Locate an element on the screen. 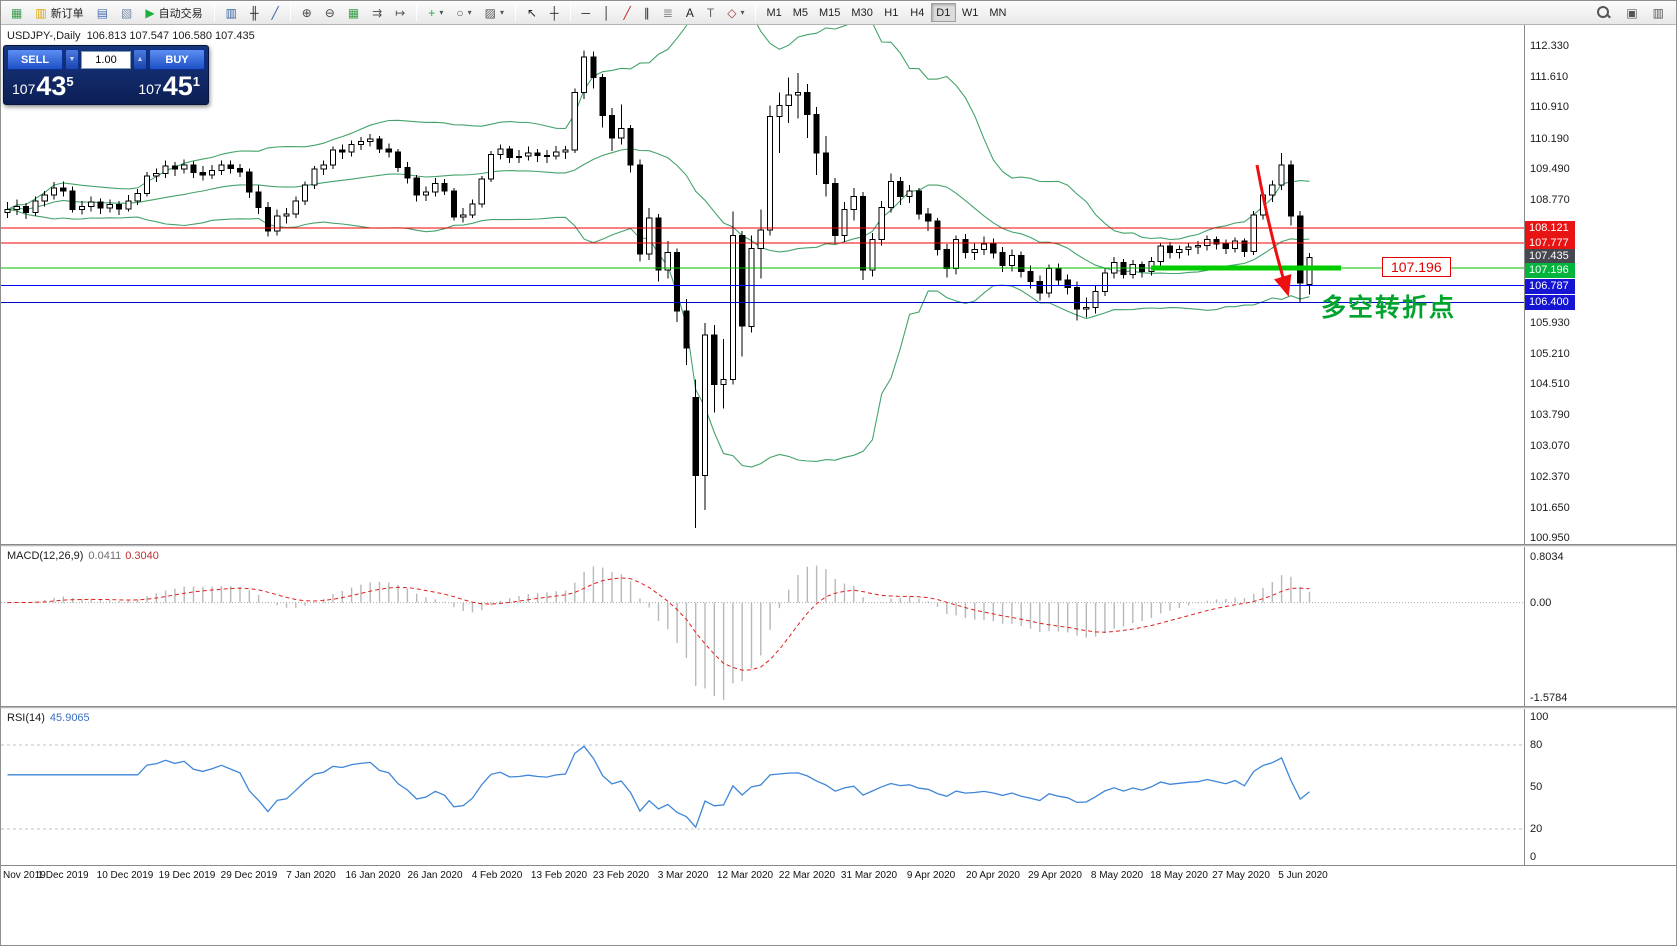  tf-m5-button: M5 is located at coordinates (800, 12).